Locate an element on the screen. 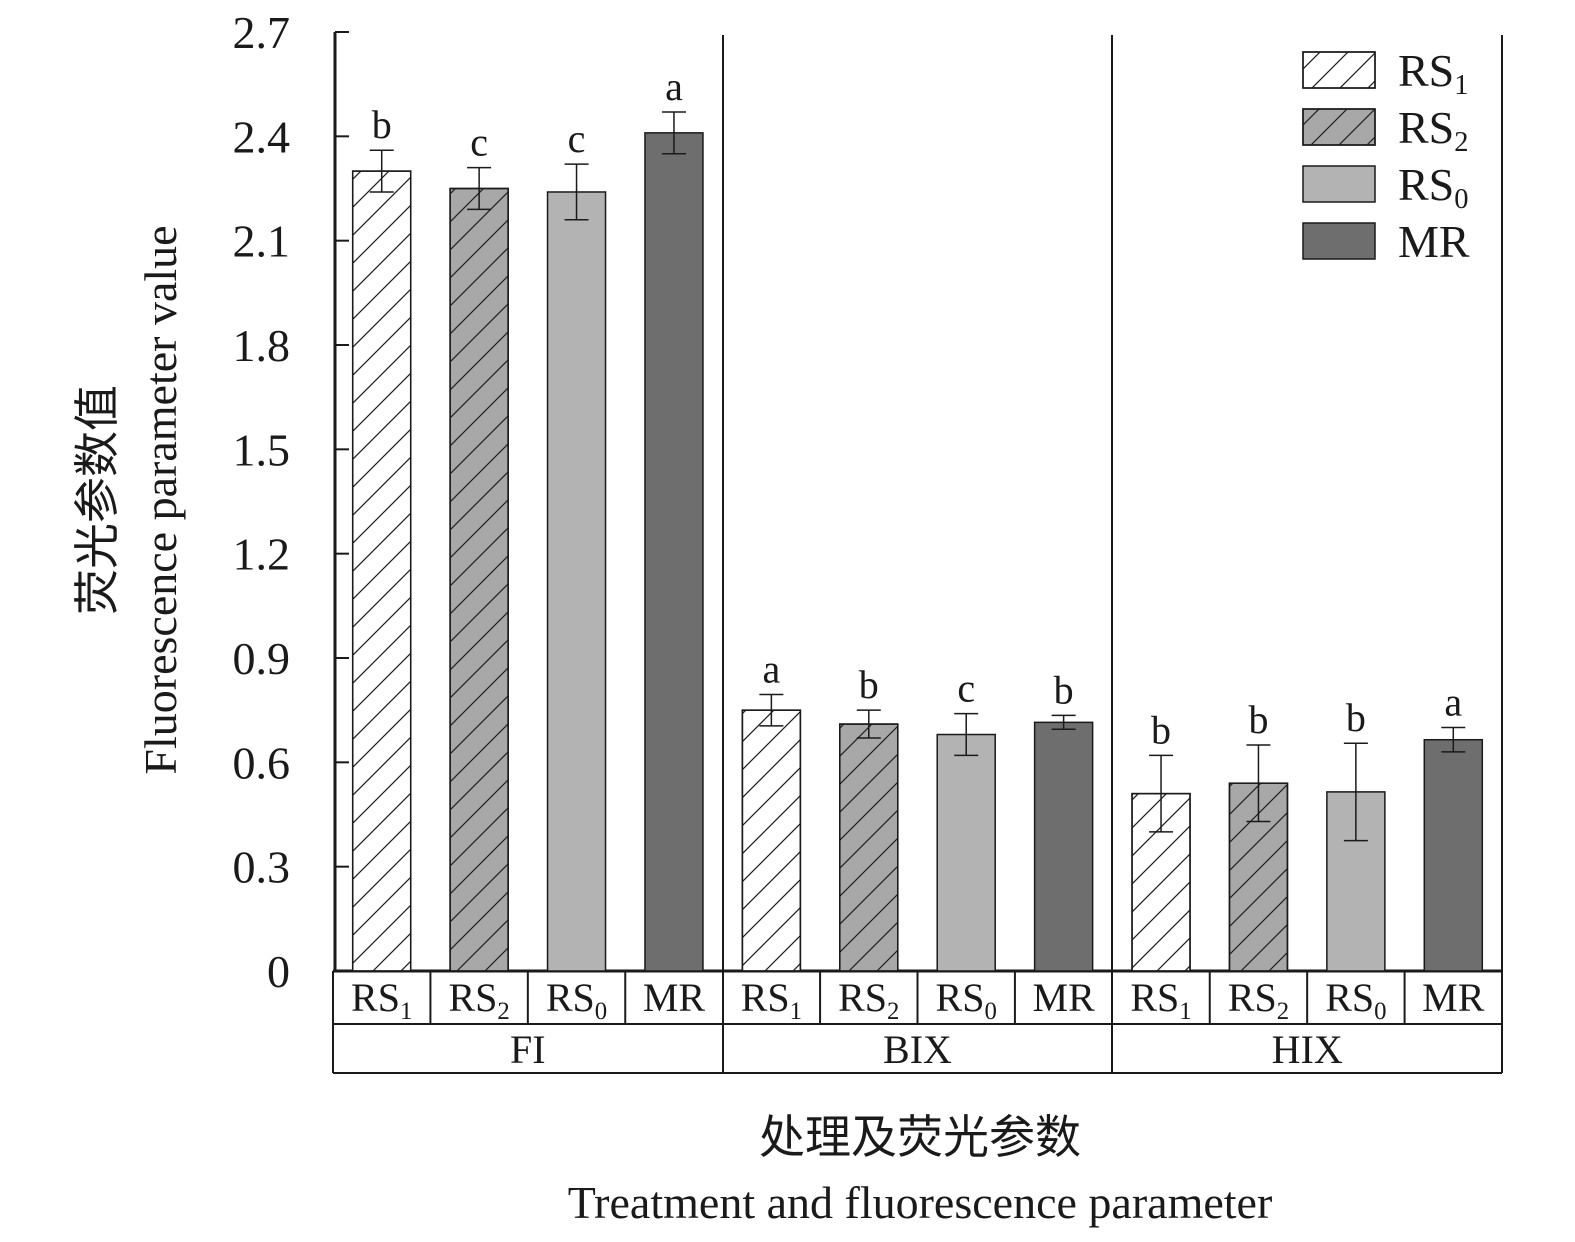  x-axis-title-cn: 处理及荧光参数 is located at coordinates (920, 1137).